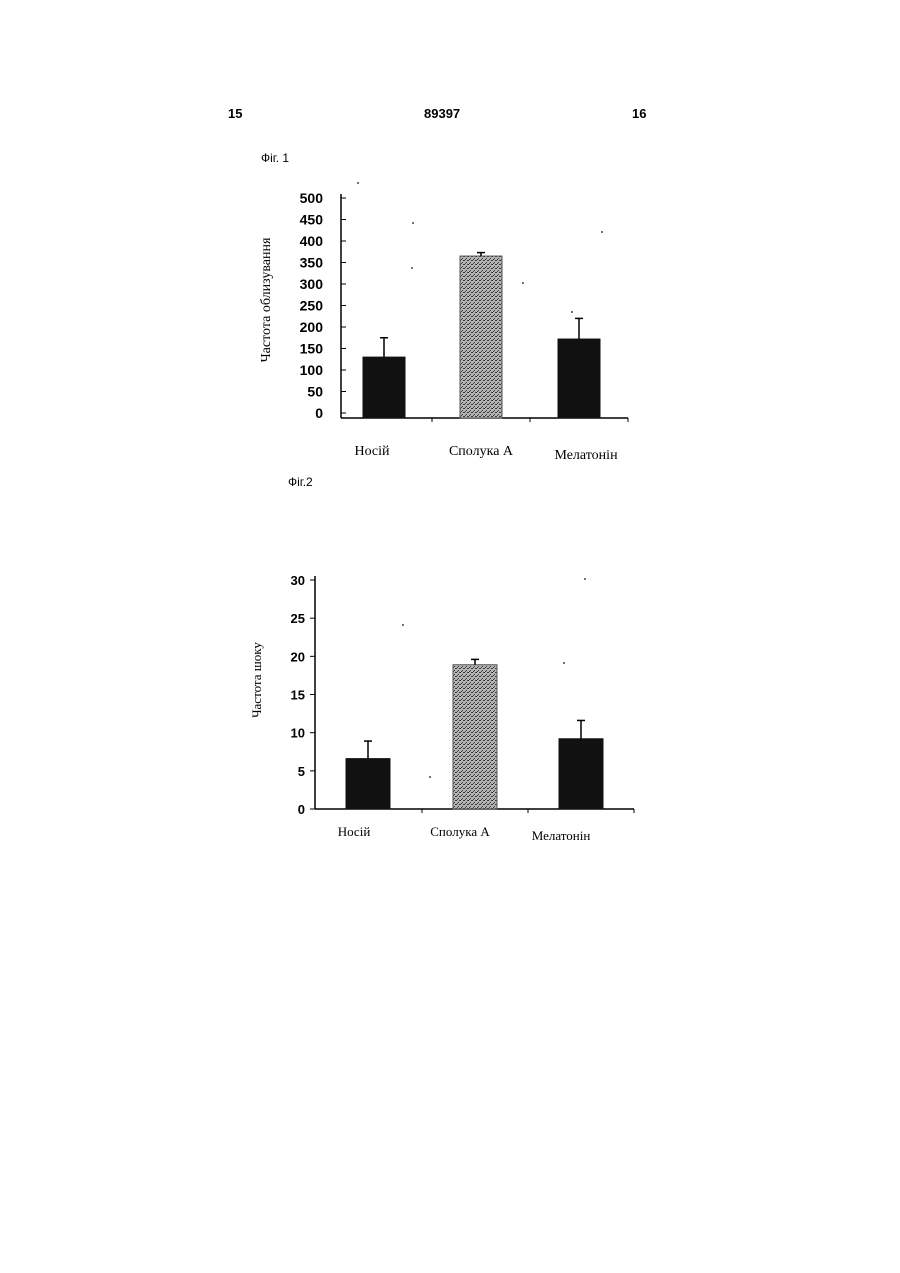  Describe the element at coordinates (319, 413) in the screenshot. I see `chart1-y-tick-label: 0` at that location.